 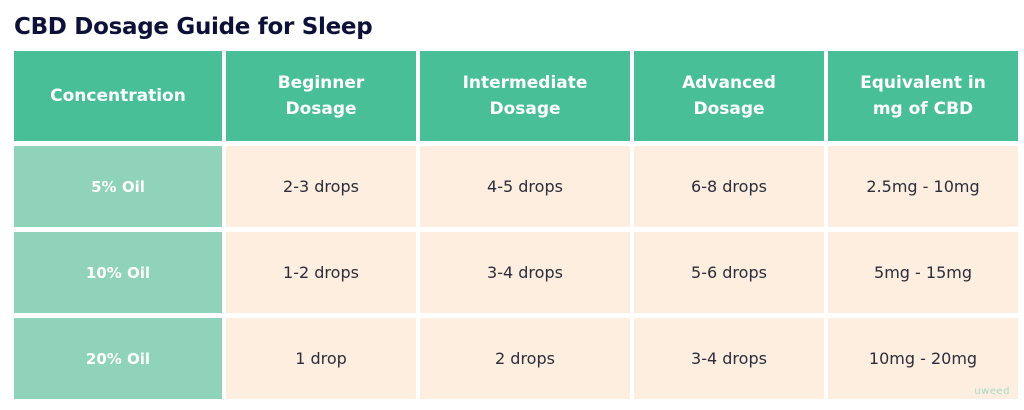 I want to click on header-equivalent-mg: Equivalent in mg of CBD, so click(x=923, y=96).